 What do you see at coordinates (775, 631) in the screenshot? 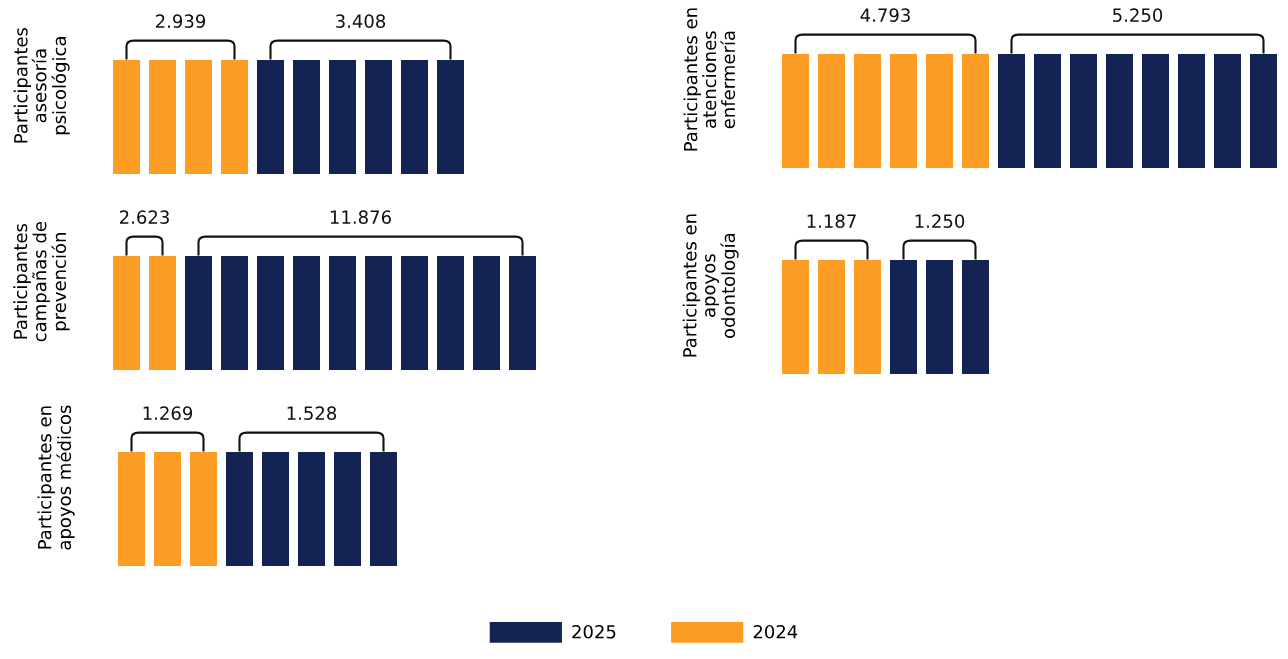
I see `legend-label: 2024` at bounding box center [775, 631].